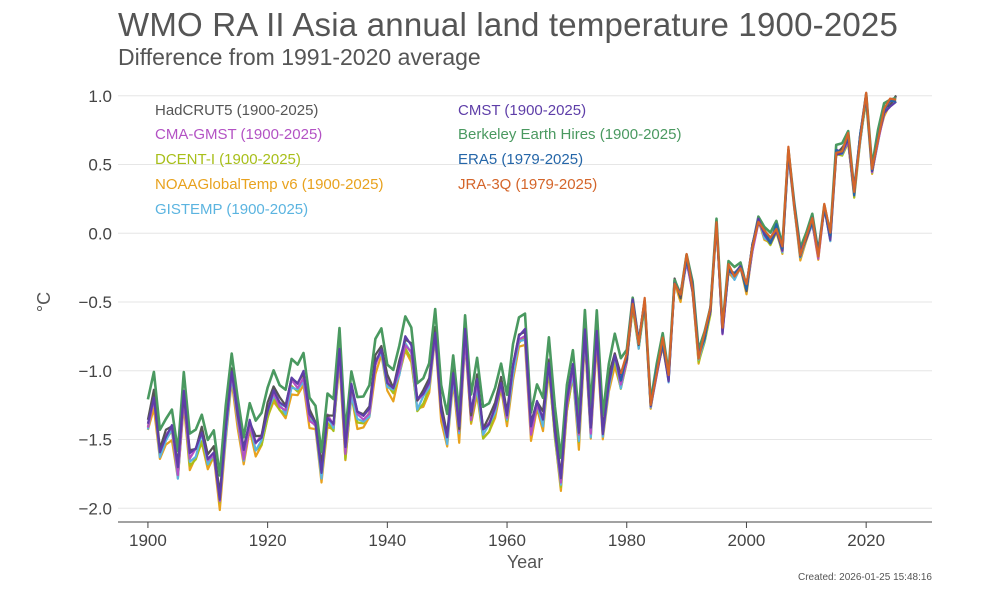 This screenshot has height=593, width=1000. I want to click on y-axis-label: °C, so click(44, 302).